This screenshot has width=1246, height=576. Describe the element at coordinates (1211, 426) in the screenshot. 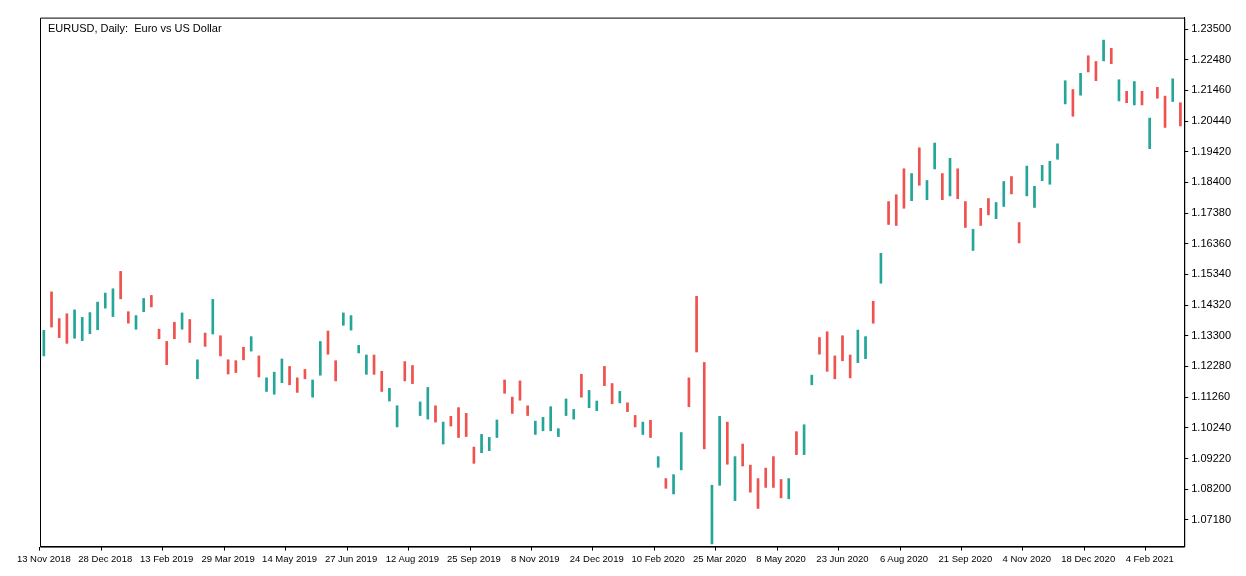

I see `y-tick-label: 1.10240` at that location.